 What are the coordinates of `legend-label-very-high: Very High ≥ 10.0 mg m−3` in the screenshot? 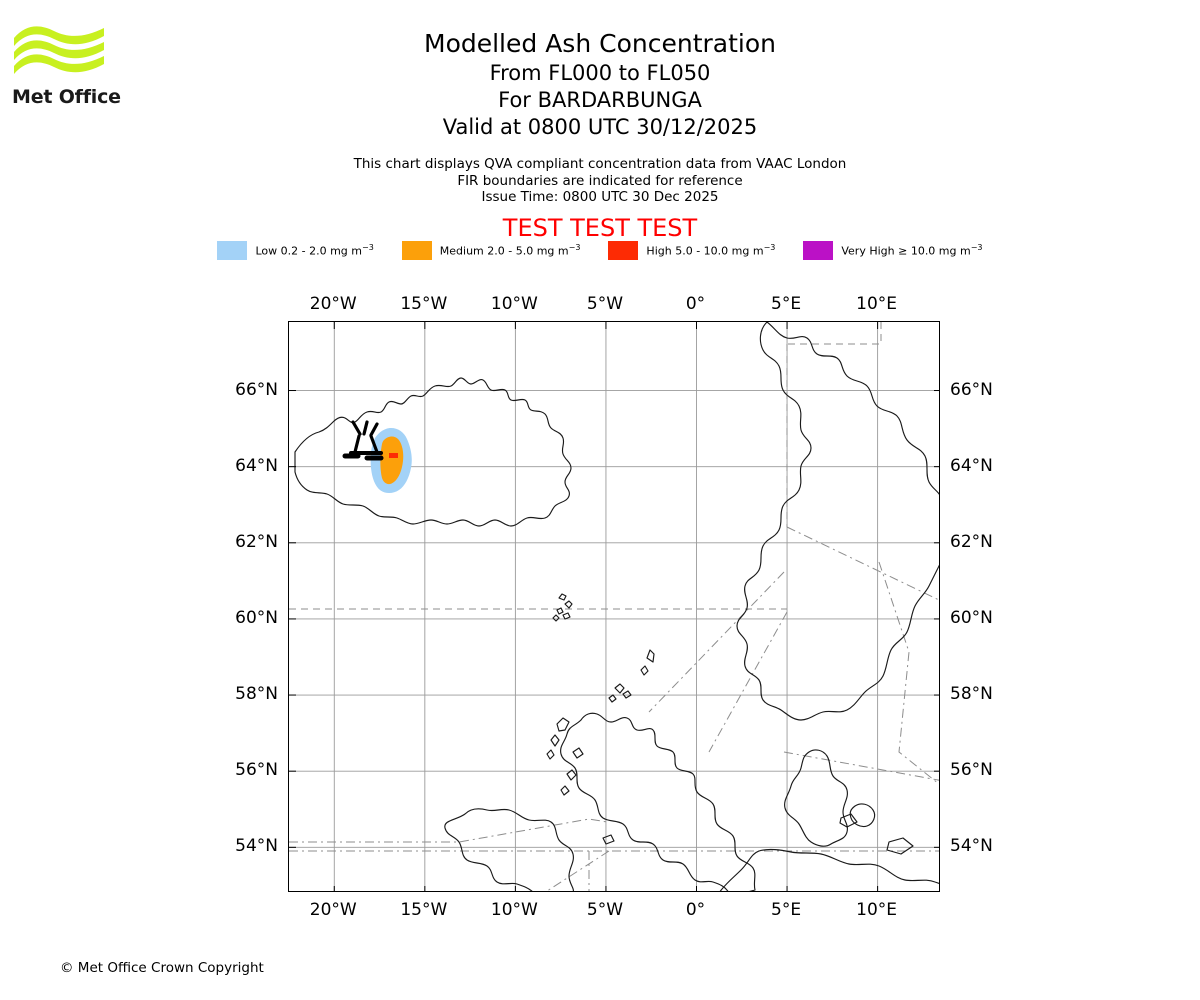 It's located at (912, 250).